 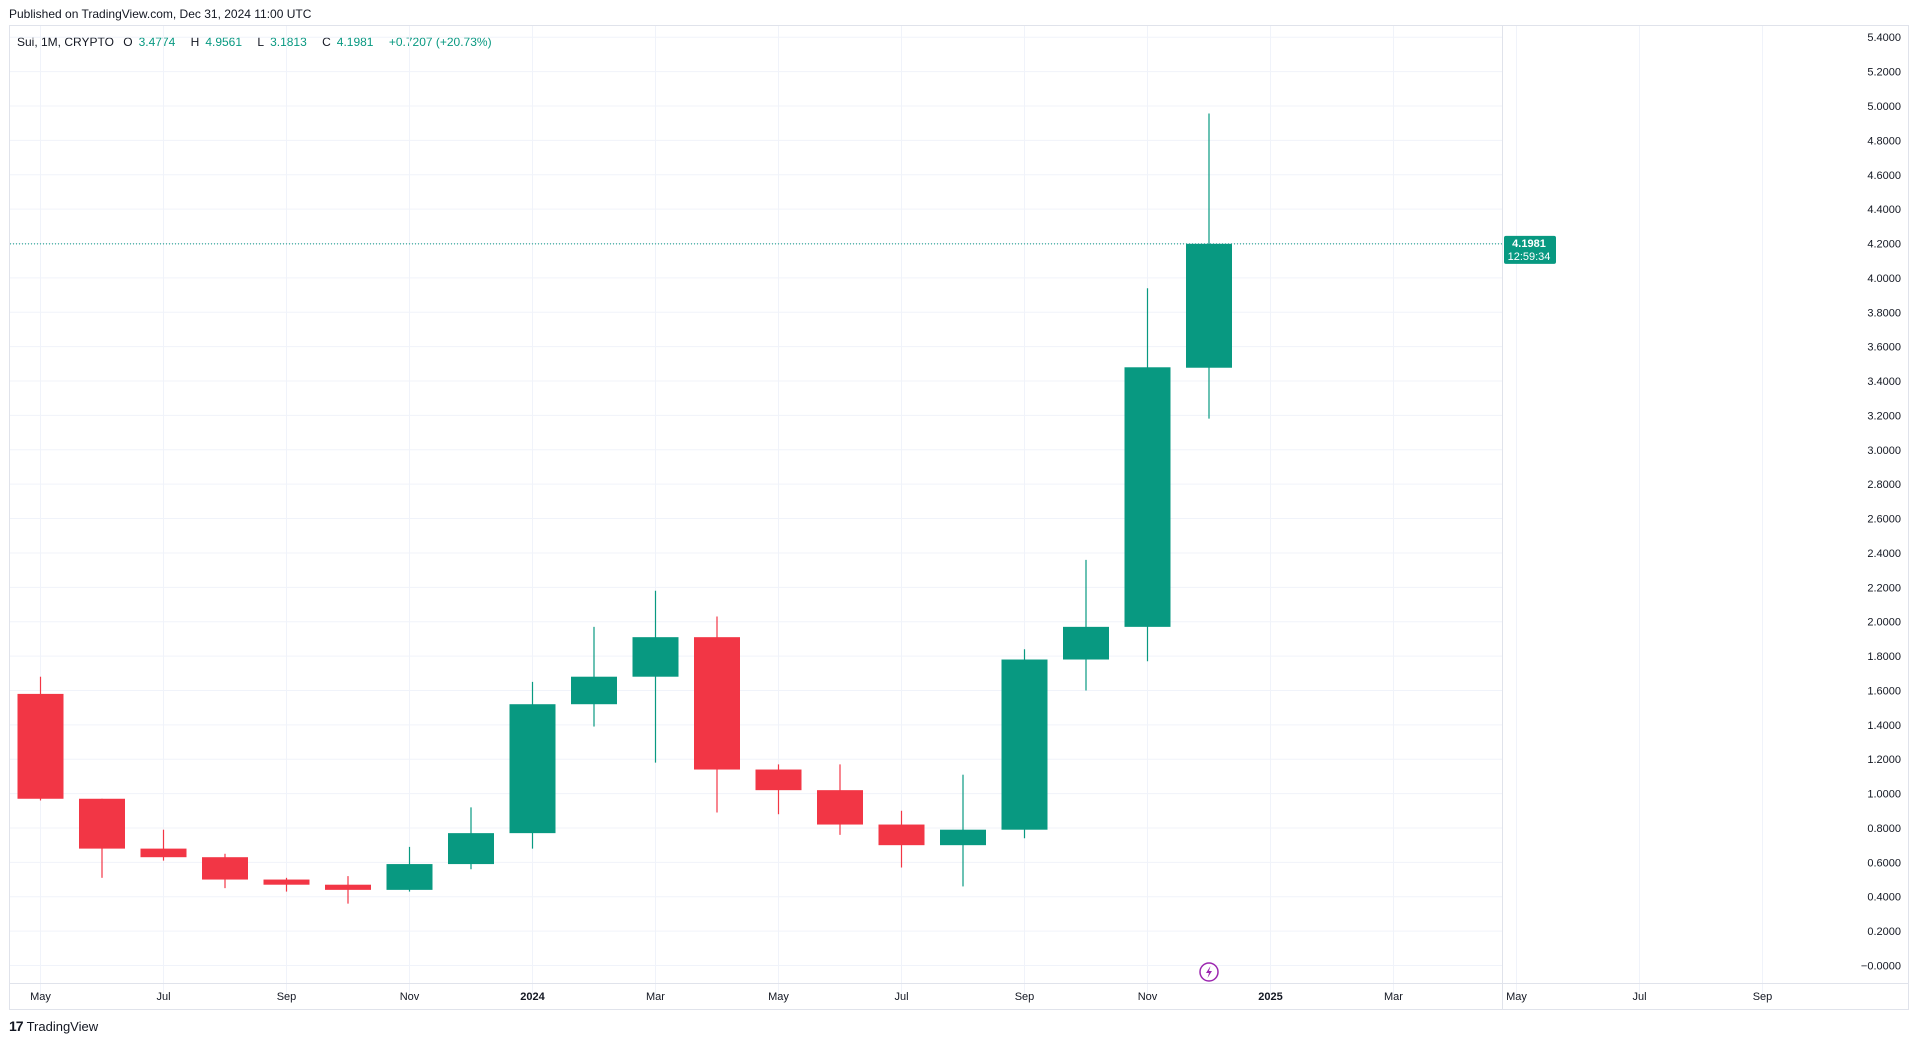 What do you see at coordinates (532, 997) in the screenshot?
I see `x-tick-label: 2024` at bounding box center [532, 997].